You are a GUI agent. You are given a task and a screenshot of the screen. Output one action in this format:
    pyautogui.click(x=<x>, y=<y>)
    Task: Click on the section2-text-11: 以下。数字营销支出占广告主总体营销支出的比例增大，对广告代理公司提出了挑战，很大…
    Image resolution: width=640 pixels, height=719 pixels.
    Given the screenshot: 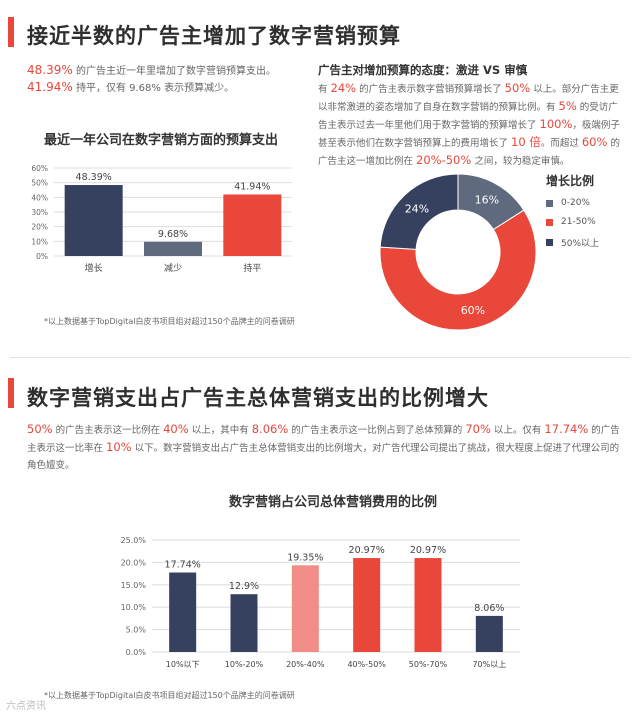 What is the action you would take?
    pyautogui.click(x=323, y=457)
    